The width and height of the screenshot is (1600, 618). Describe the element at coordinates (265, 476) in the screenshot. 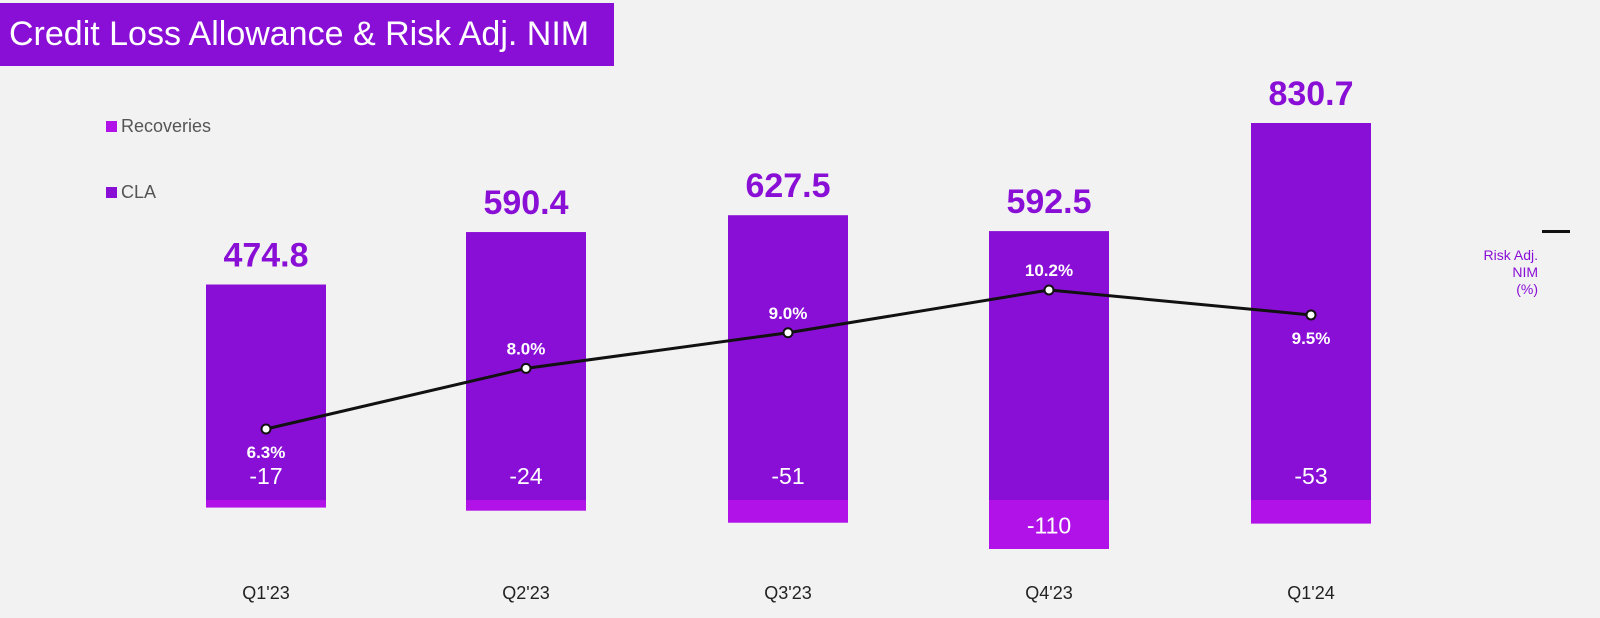

I see `recoveries-value-label: -17` at that location.